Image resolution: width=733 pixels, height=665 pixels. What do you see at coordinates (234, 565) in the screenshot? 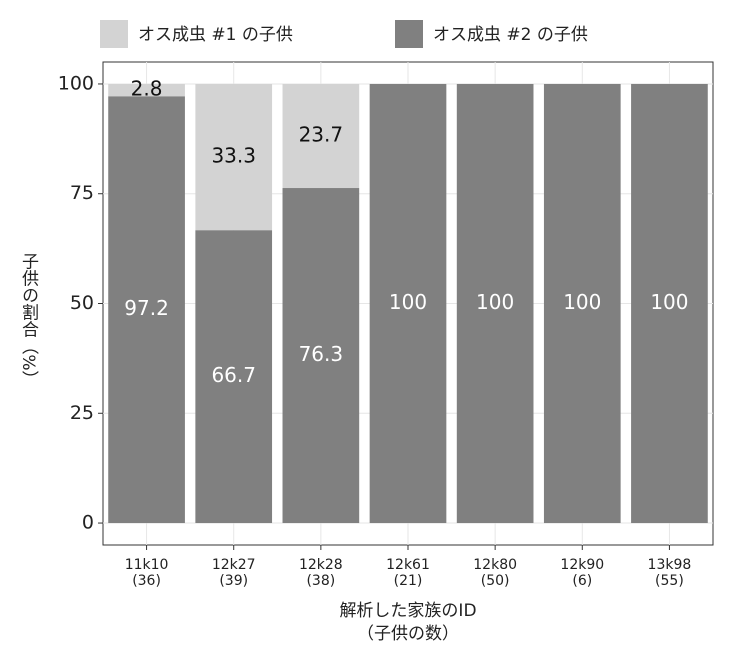
I see `x-tick-label: 12k27` at bounding box center [234, 565].